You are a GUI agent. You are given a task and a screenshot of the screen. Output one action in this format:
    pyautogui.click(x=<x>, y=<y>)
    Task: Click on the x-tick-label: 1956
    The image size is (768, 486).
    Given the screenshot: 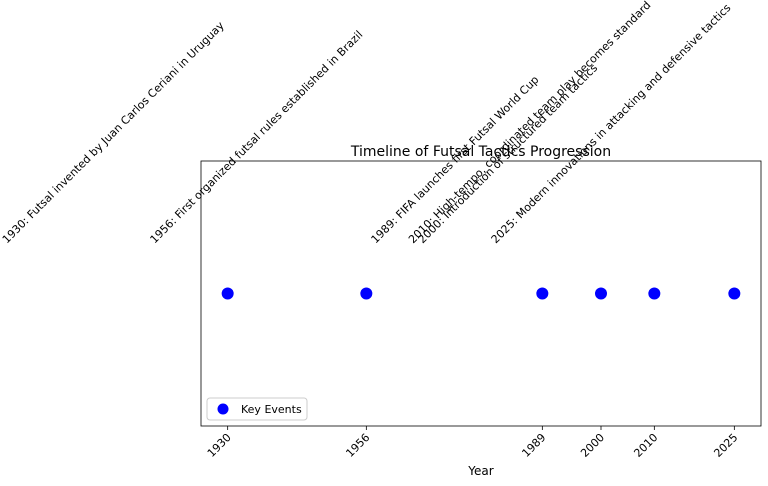 What is the action you would take?
    pyautogui.click(x=357, y=445)
    